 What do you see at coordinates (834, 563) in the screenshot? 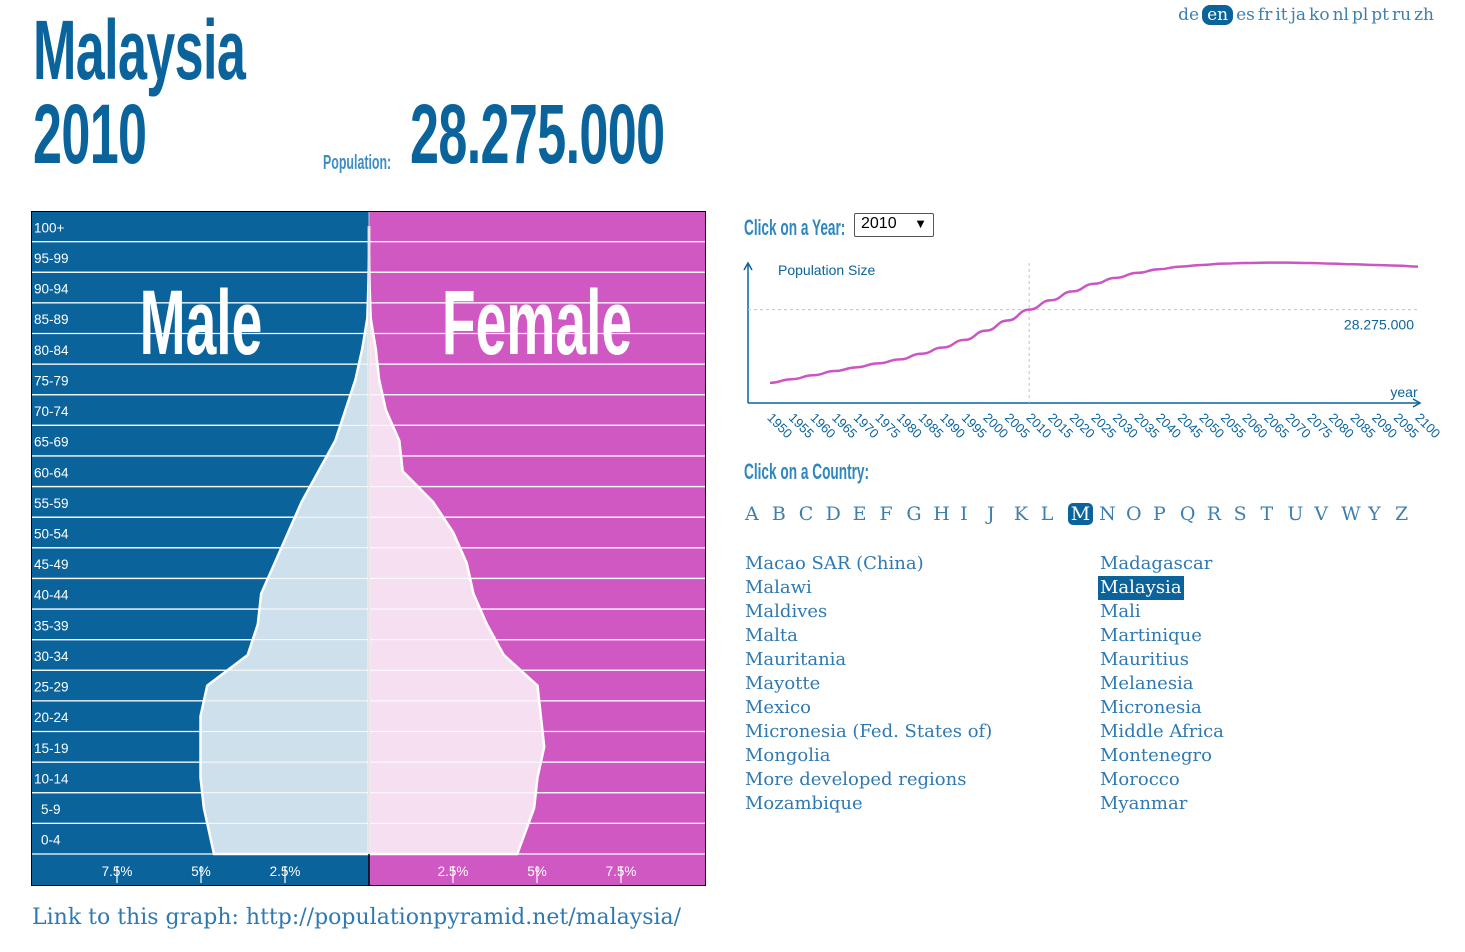
I see `country-link: Macao SAR (China)` at bounding box center [834, 563].